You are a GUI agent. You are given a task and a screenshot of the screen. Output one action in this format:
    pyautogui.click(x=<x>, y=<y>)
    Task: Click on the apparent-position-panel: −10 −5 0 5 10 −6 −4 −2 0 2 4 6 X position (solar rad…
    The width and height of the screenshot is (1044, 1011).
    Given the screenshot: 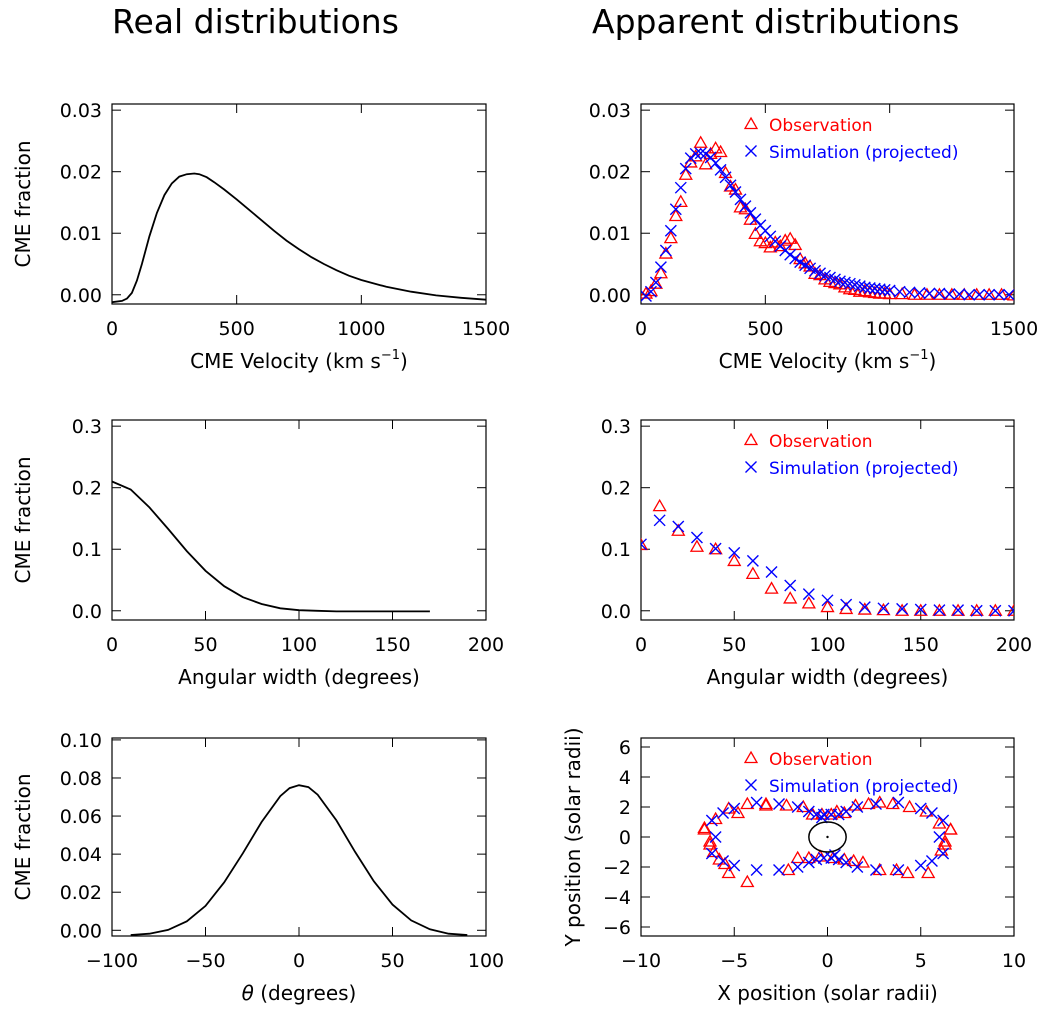 What is the action you would take?
    pyautogui.click(x=793, y=866)
    